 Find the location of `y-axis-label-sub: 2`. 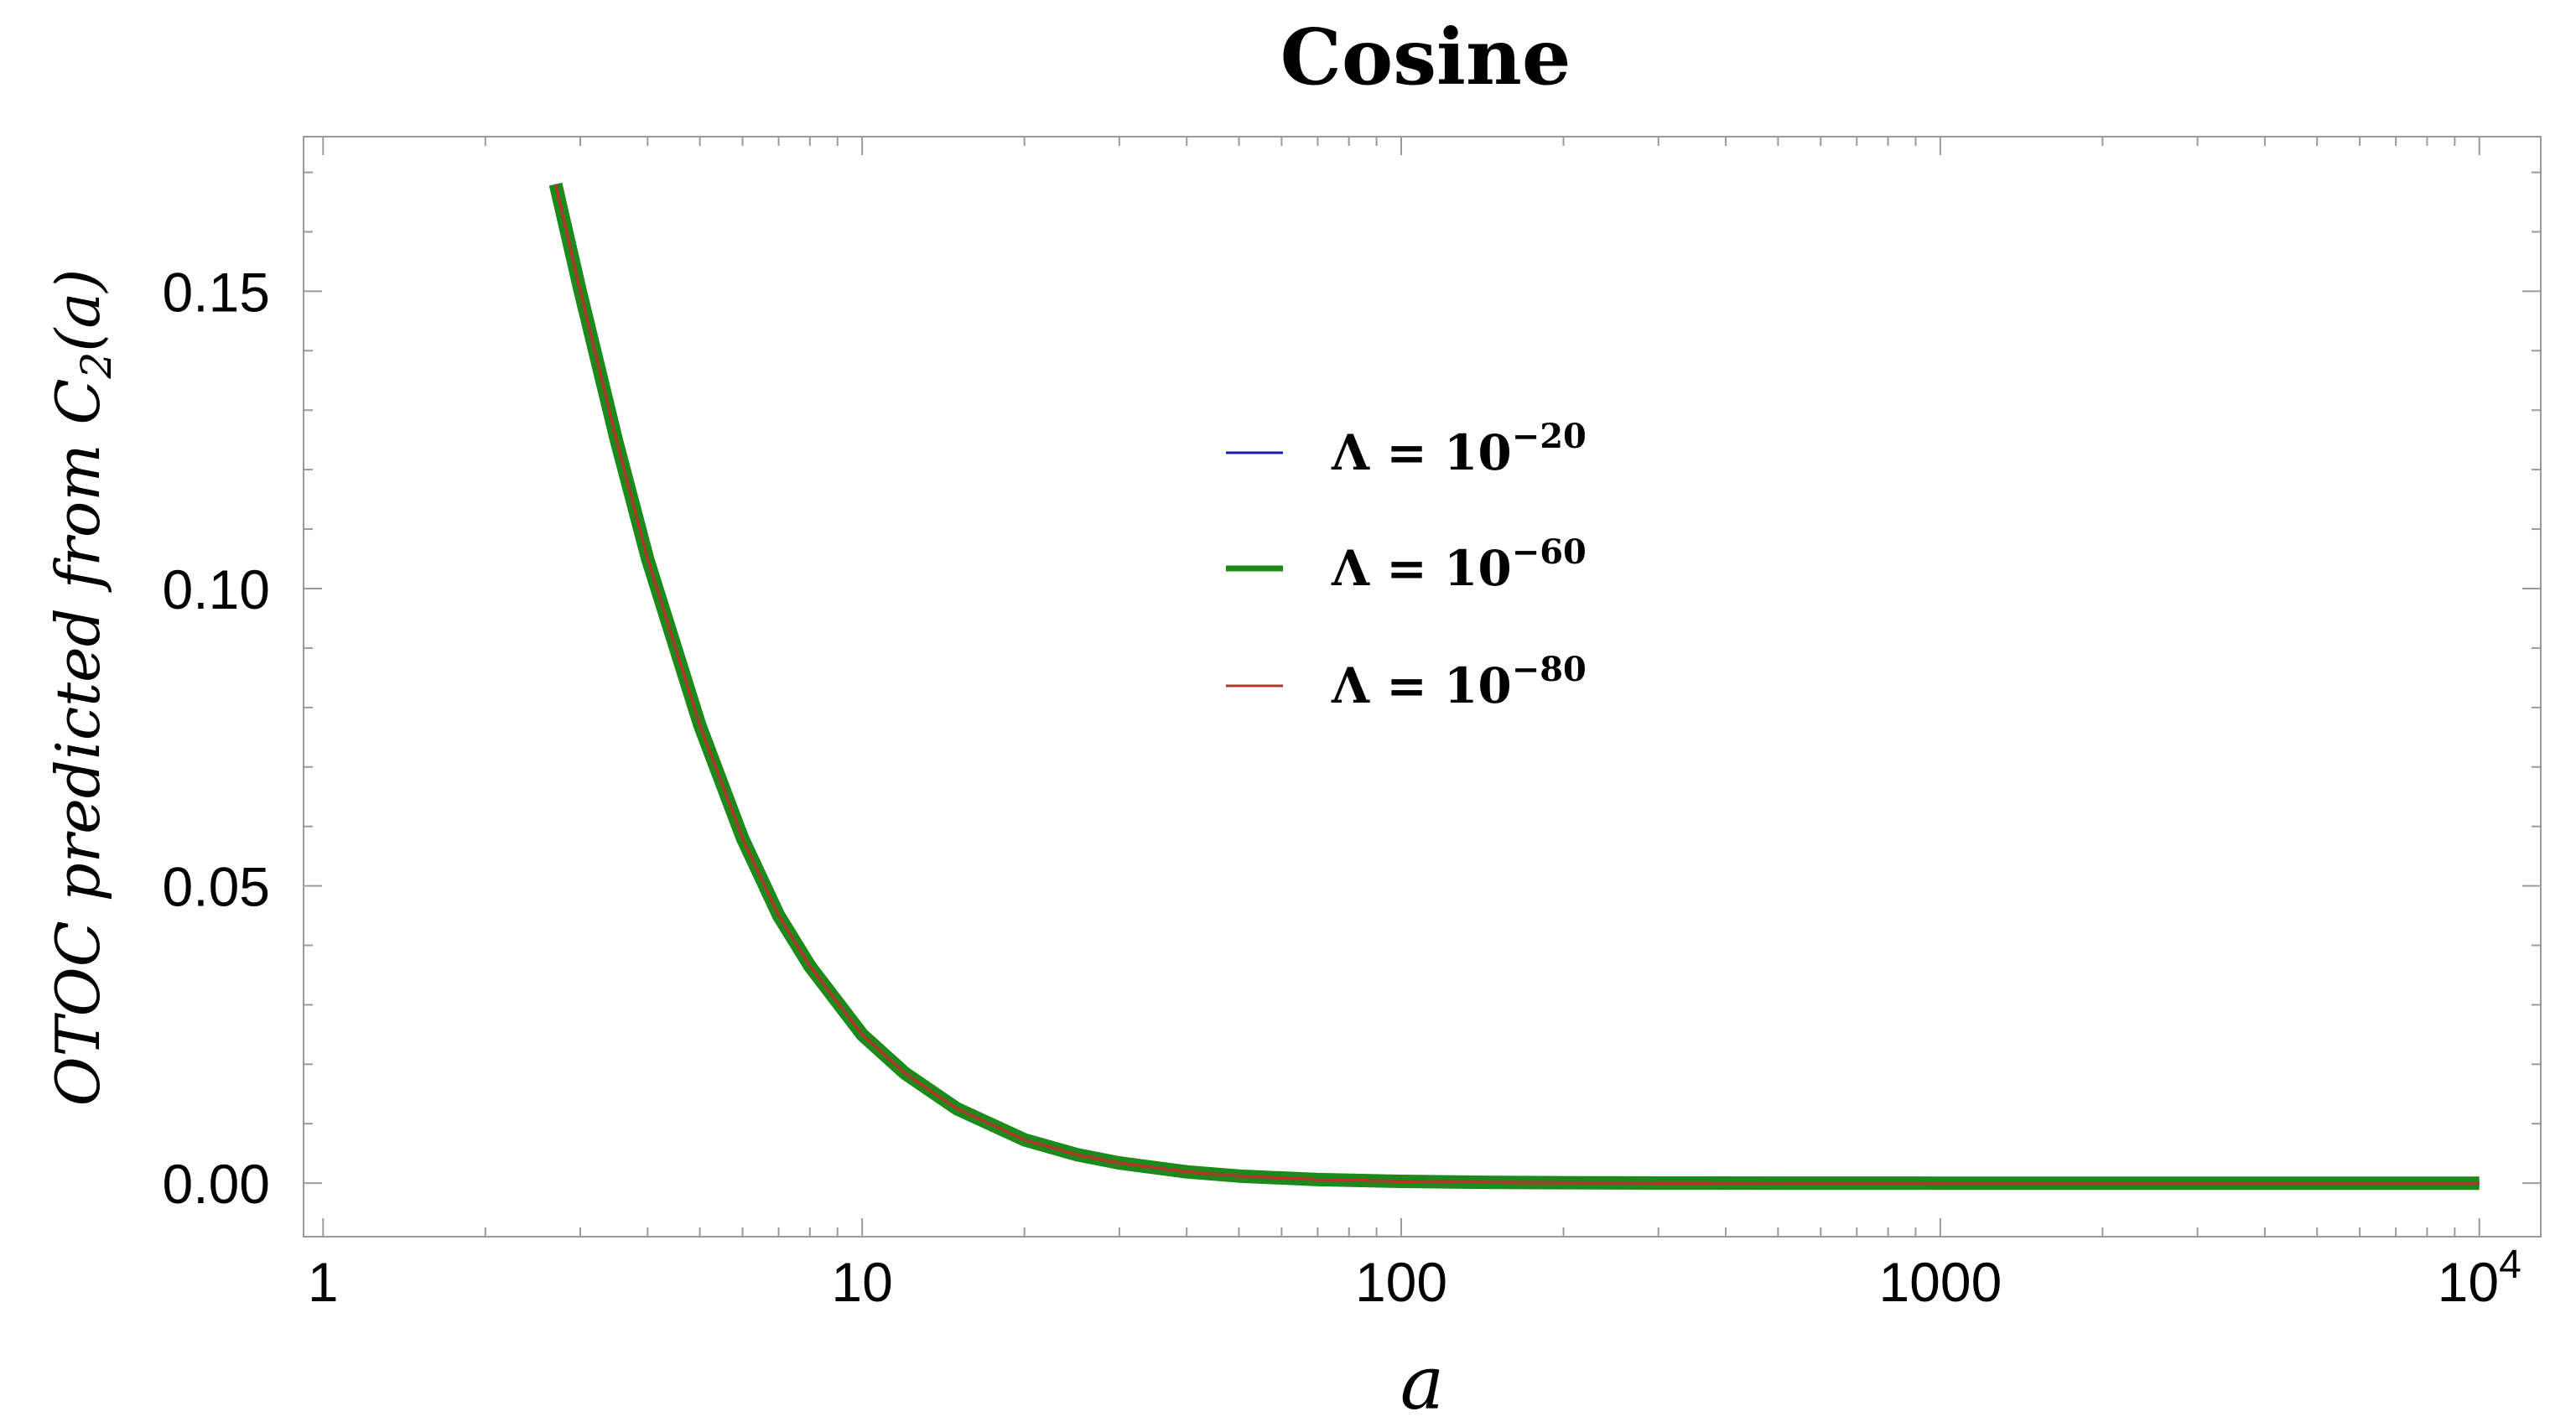

y-axis-label-sub: 2 is located at coordinates (96, 366).